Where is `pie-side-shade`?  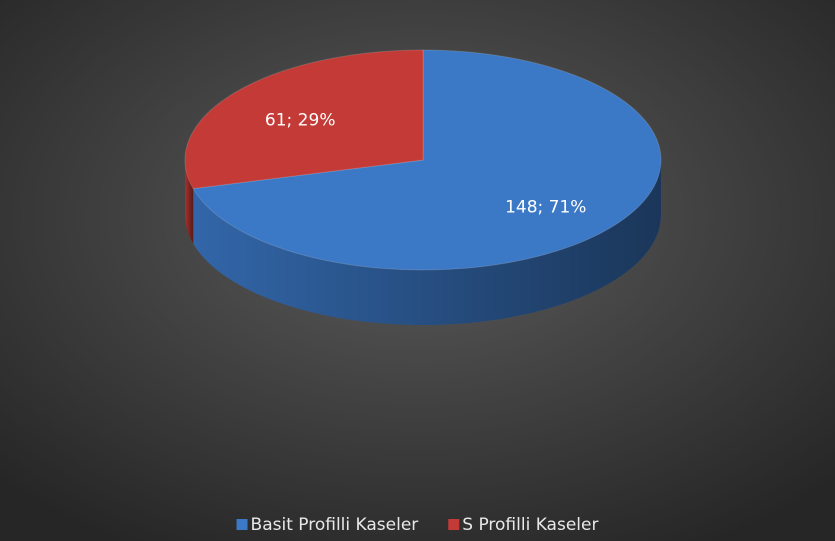 pie-side-shade is located at coordinates (189, 202).